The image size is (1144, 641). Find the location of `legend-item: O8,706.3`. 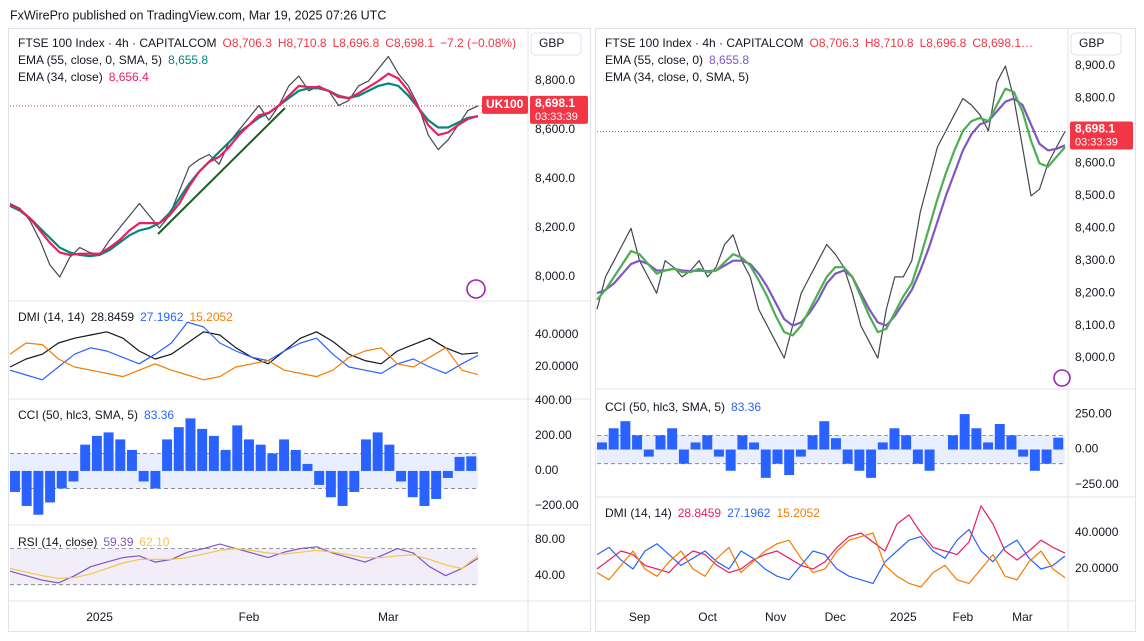

legend-item: O8,706.3 is located at coordinates (835, 43).